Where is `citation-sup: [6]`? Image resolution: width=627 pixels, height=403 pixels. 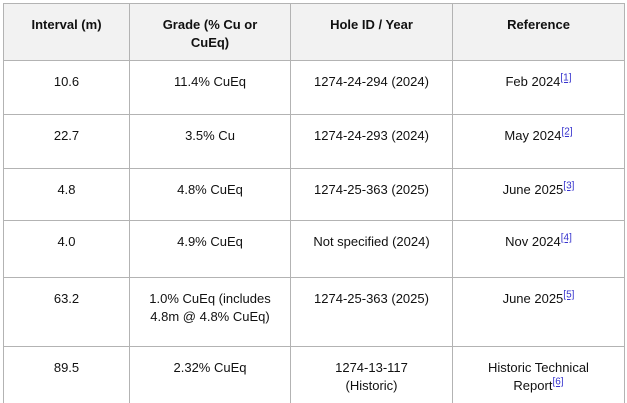
citation-sup: [6] is located at coordinates (557, 382).